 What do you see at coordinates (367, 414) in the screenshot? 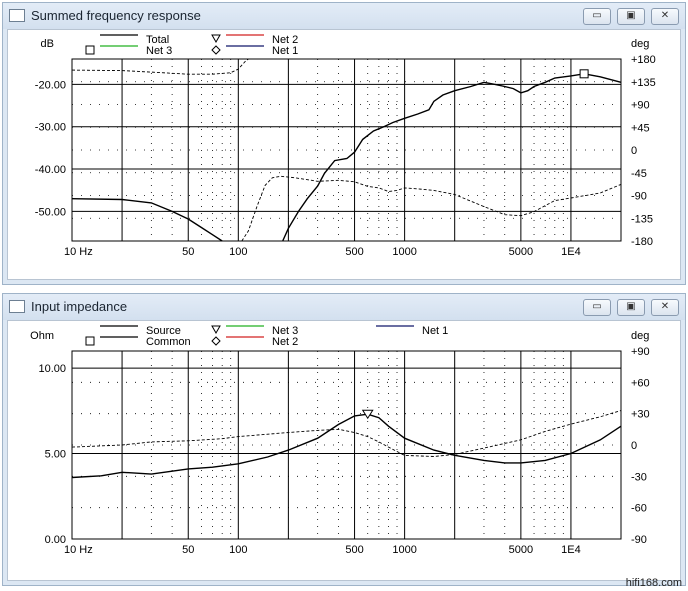
I see `curve-marker-triangle` at bounding box center [367, 414].